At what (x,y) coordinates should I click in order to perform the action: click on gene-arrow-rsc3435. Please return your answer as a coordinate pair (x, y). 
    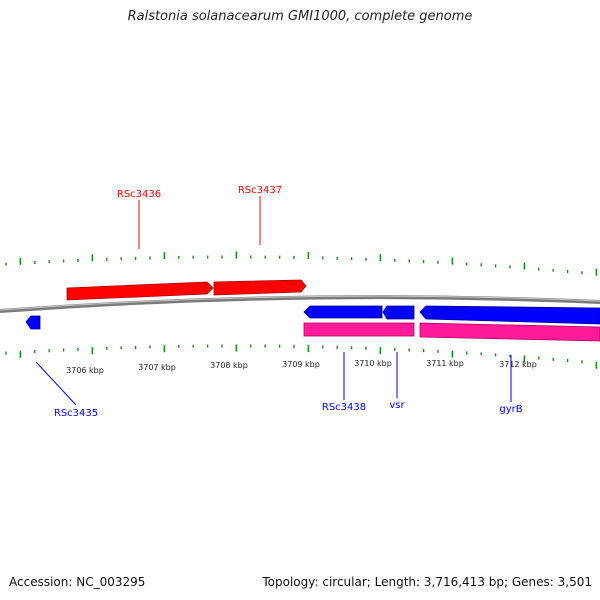
    Looking at the image, I should click on (33, 322).